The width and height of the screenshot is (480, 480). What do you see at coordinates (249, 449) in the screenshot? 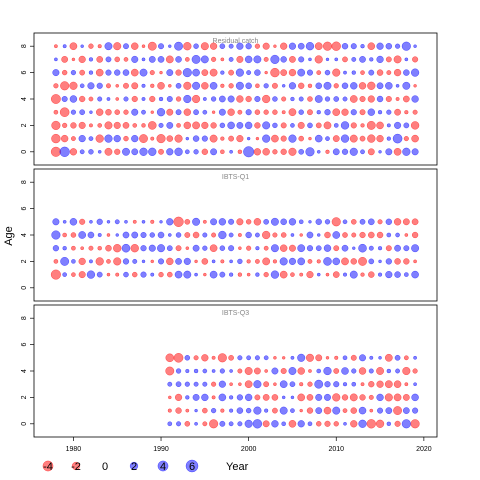
I see `x-tick-label: 2000` at bounding box center [249, 449].